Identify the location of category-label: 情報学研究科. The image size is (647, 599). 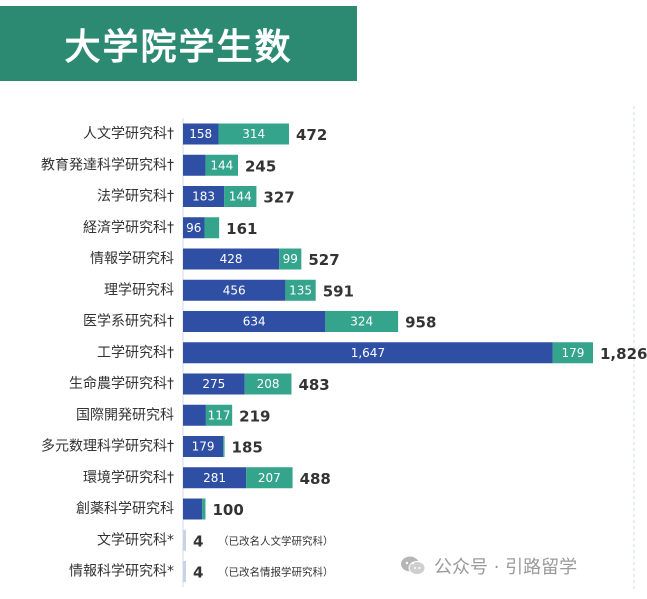
(132, 259).